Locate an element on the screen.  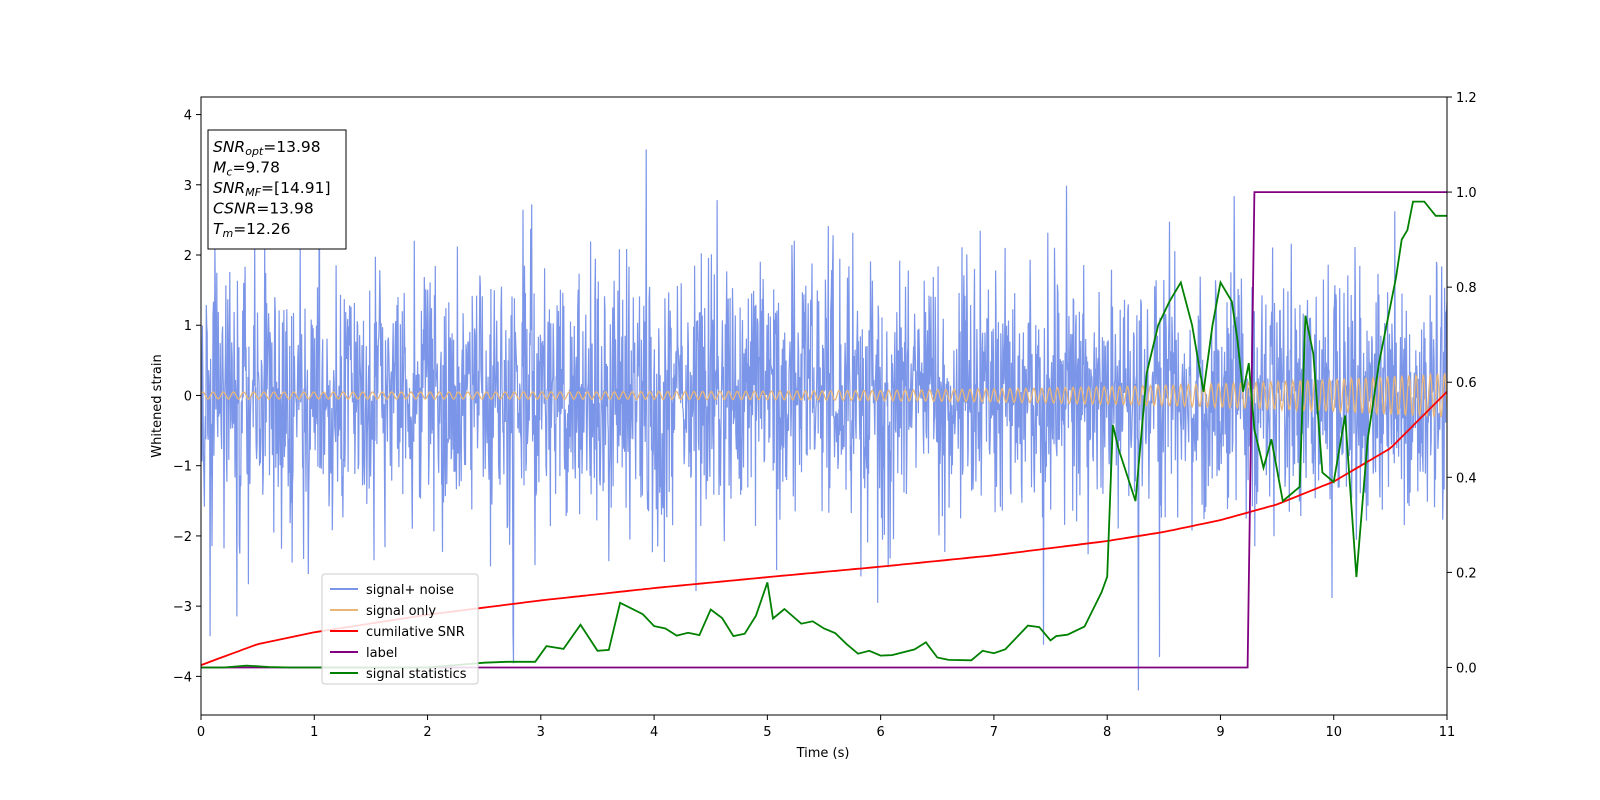
y-left-tick-label: −1 is located at coordinates (182, 467).